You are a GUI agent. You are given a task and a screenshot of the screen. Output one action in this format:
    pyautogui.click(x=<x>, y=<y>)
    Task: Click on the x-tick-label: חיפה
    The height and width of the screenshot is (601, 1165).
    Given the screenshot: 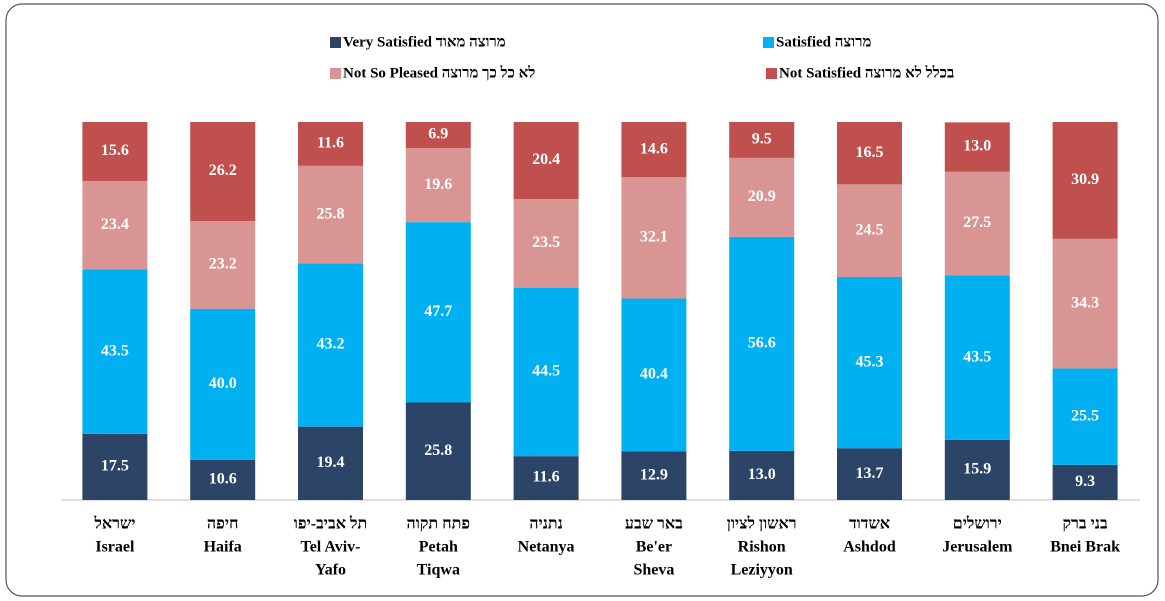 What is the action you would take?
    pyautogui.click(x=223, y=524)
    